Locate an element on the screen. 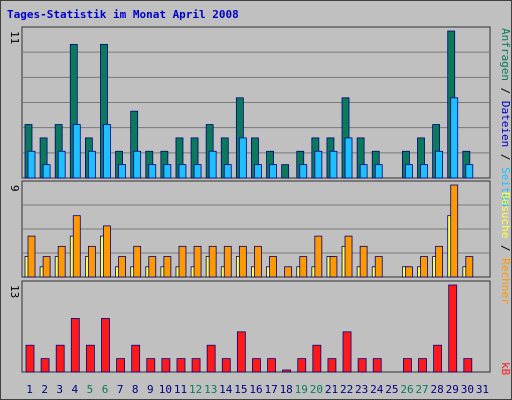 This screenshot has height=400, width=512. chart-title: Tages-Statistik im Monat April 2008 is located at coordinates (123, 14).